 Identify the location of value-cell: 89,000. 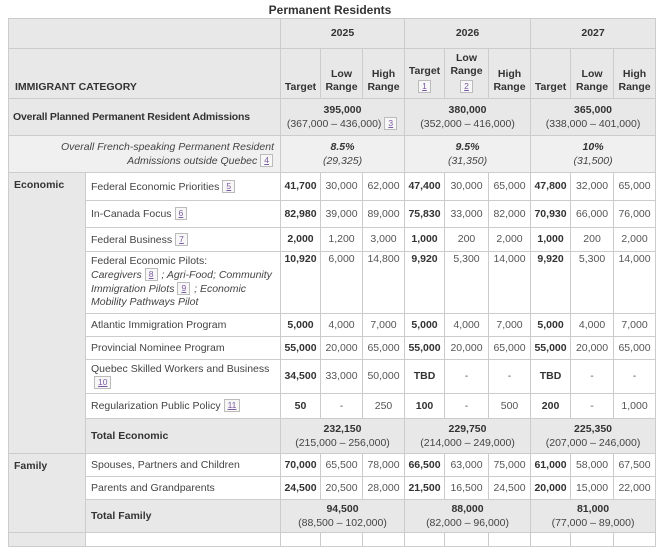
(383, 214).